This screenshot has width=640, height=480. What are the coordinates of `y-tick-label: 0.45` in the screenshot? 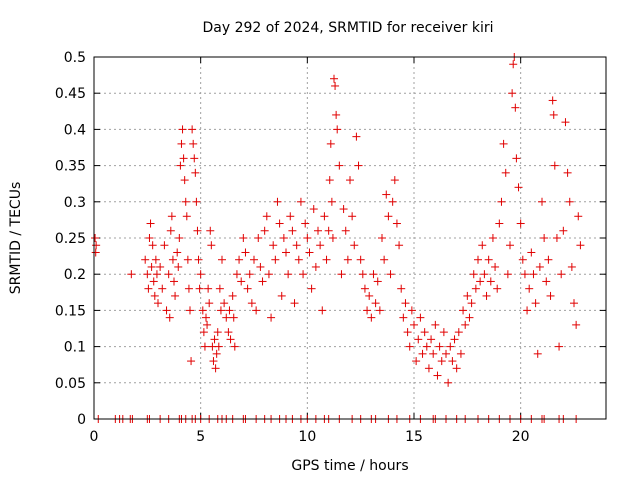 It's located at (70, 94).